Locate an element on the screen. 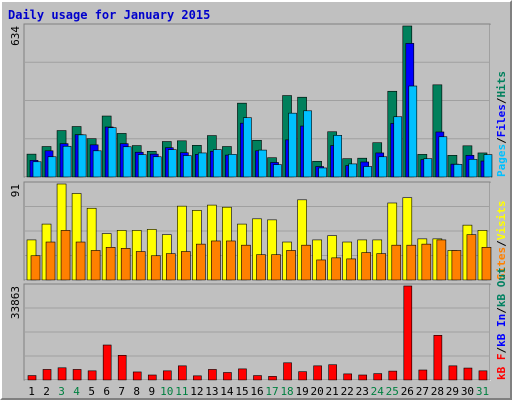  day-label: 24 is located at coordinates (378, 391).